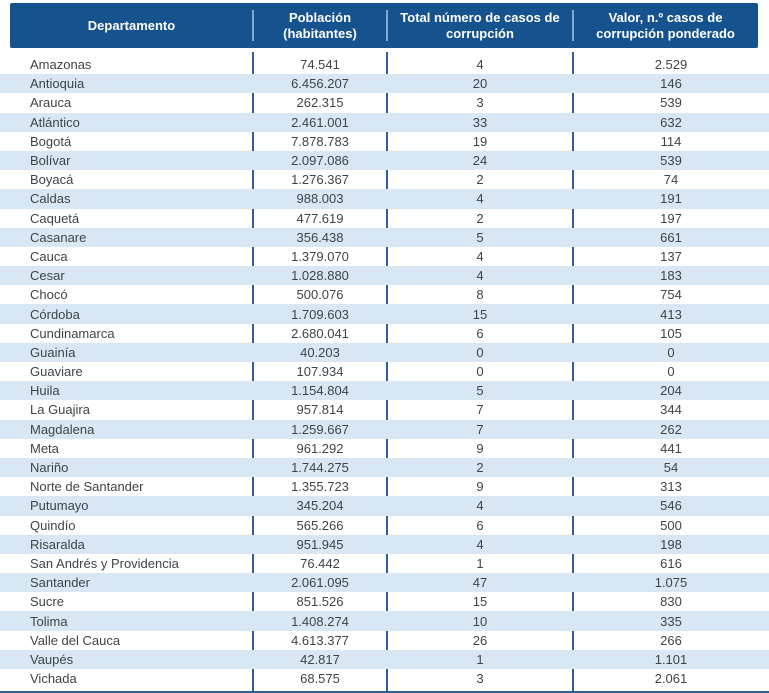  I want to click on cell-valor: 2.061, so click(671, 679).